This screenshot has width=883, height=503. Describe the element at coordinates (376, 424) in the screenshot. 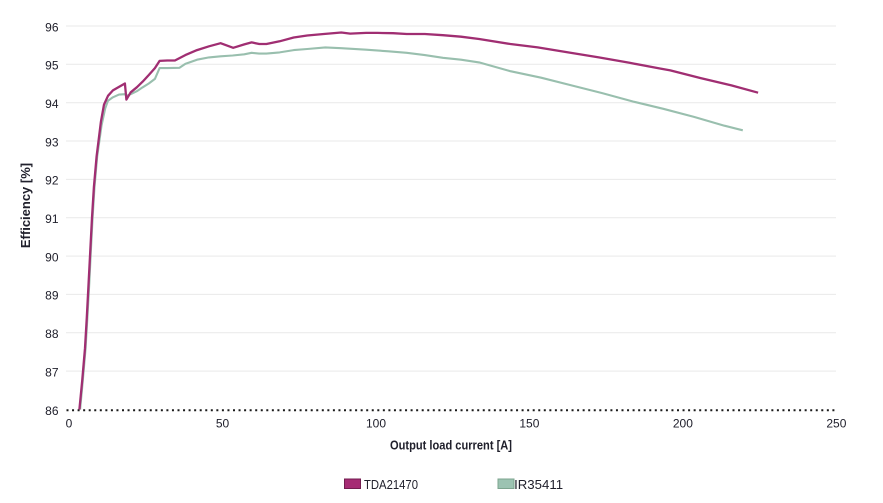

I see `svg-text: 100` at that location.